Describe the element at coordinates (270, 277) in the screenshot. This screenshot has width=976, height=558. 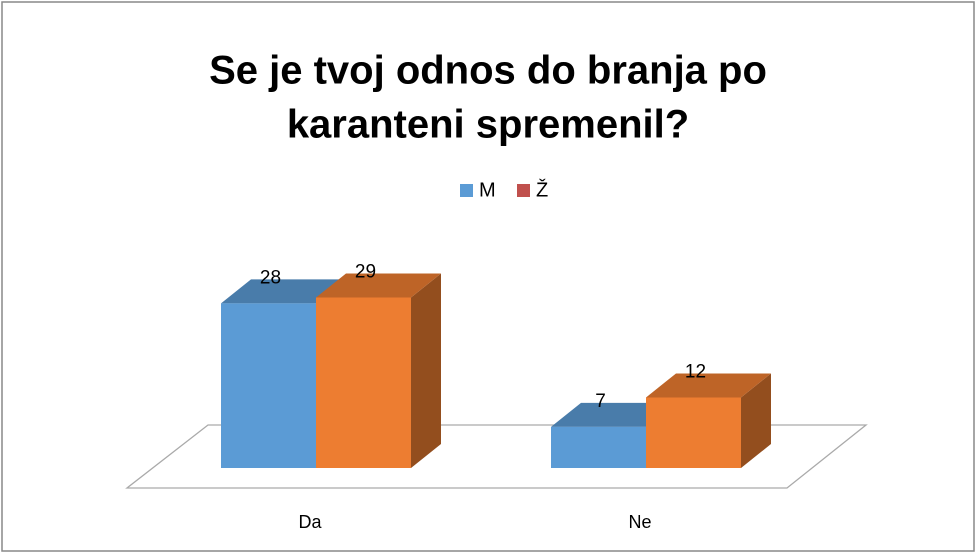
I see `data-label: 28` at that location.